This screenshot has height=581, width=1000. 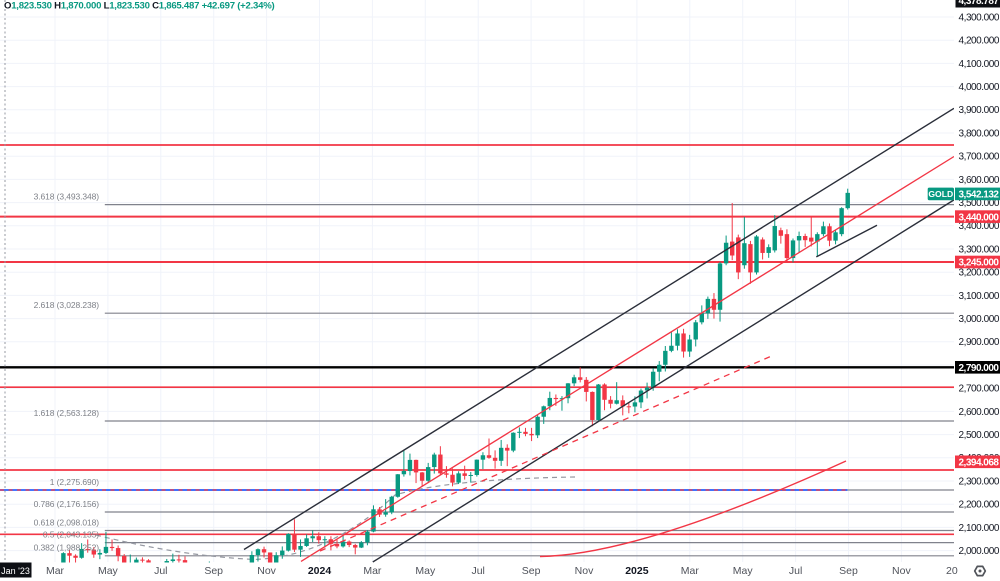 What do you see at coordinates (979, 41) in the screenshot?
I see `svg-text: 4,200.000` at bounding box center [979, 41].